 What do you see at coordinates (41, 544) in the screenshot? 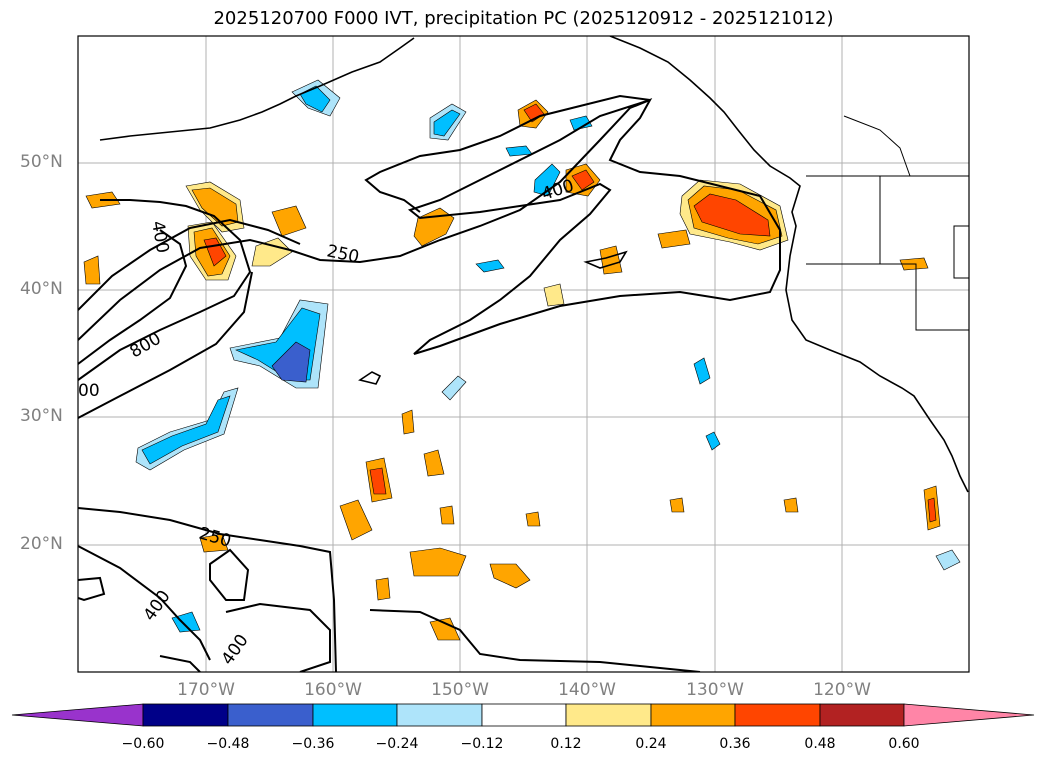
I see `lat-label-20n: 20°N` at bounding box center [41, 544].